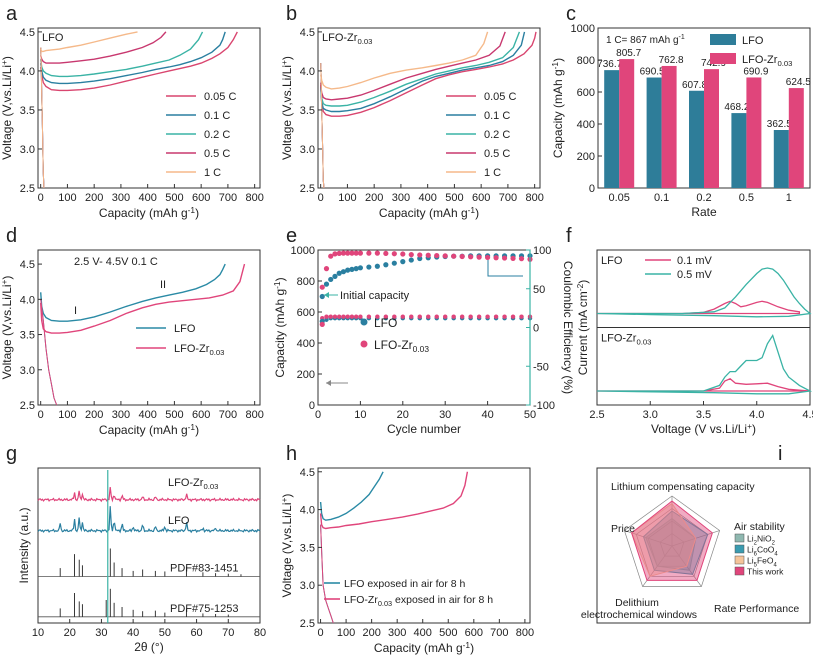  What do you see at coordinates (70, 633) in the screenshot?
I see `x-tick-label: 20` at bounding box center [70, 633].